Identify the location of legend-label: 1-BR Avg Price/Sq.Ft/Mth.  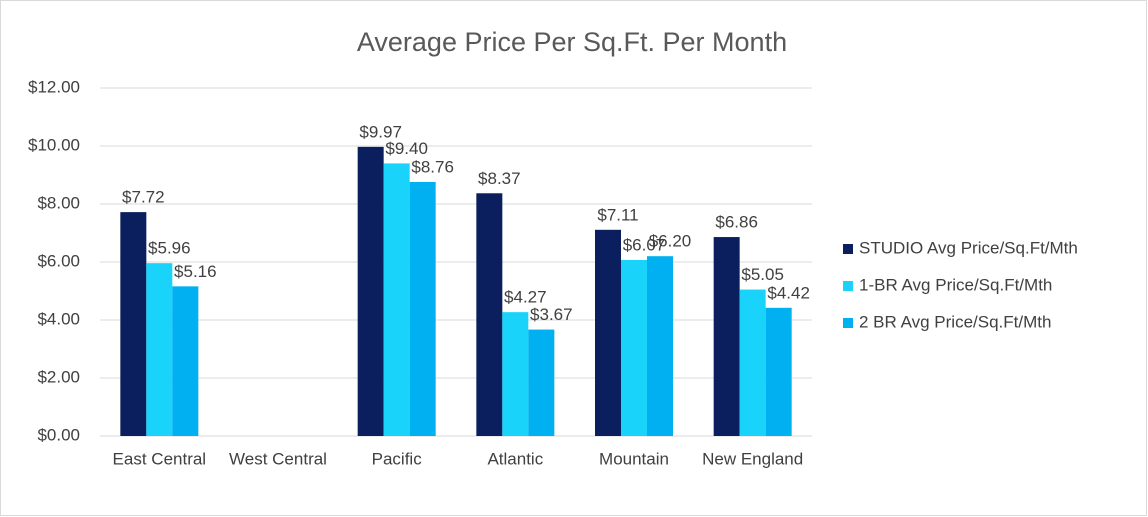
(955, 284).